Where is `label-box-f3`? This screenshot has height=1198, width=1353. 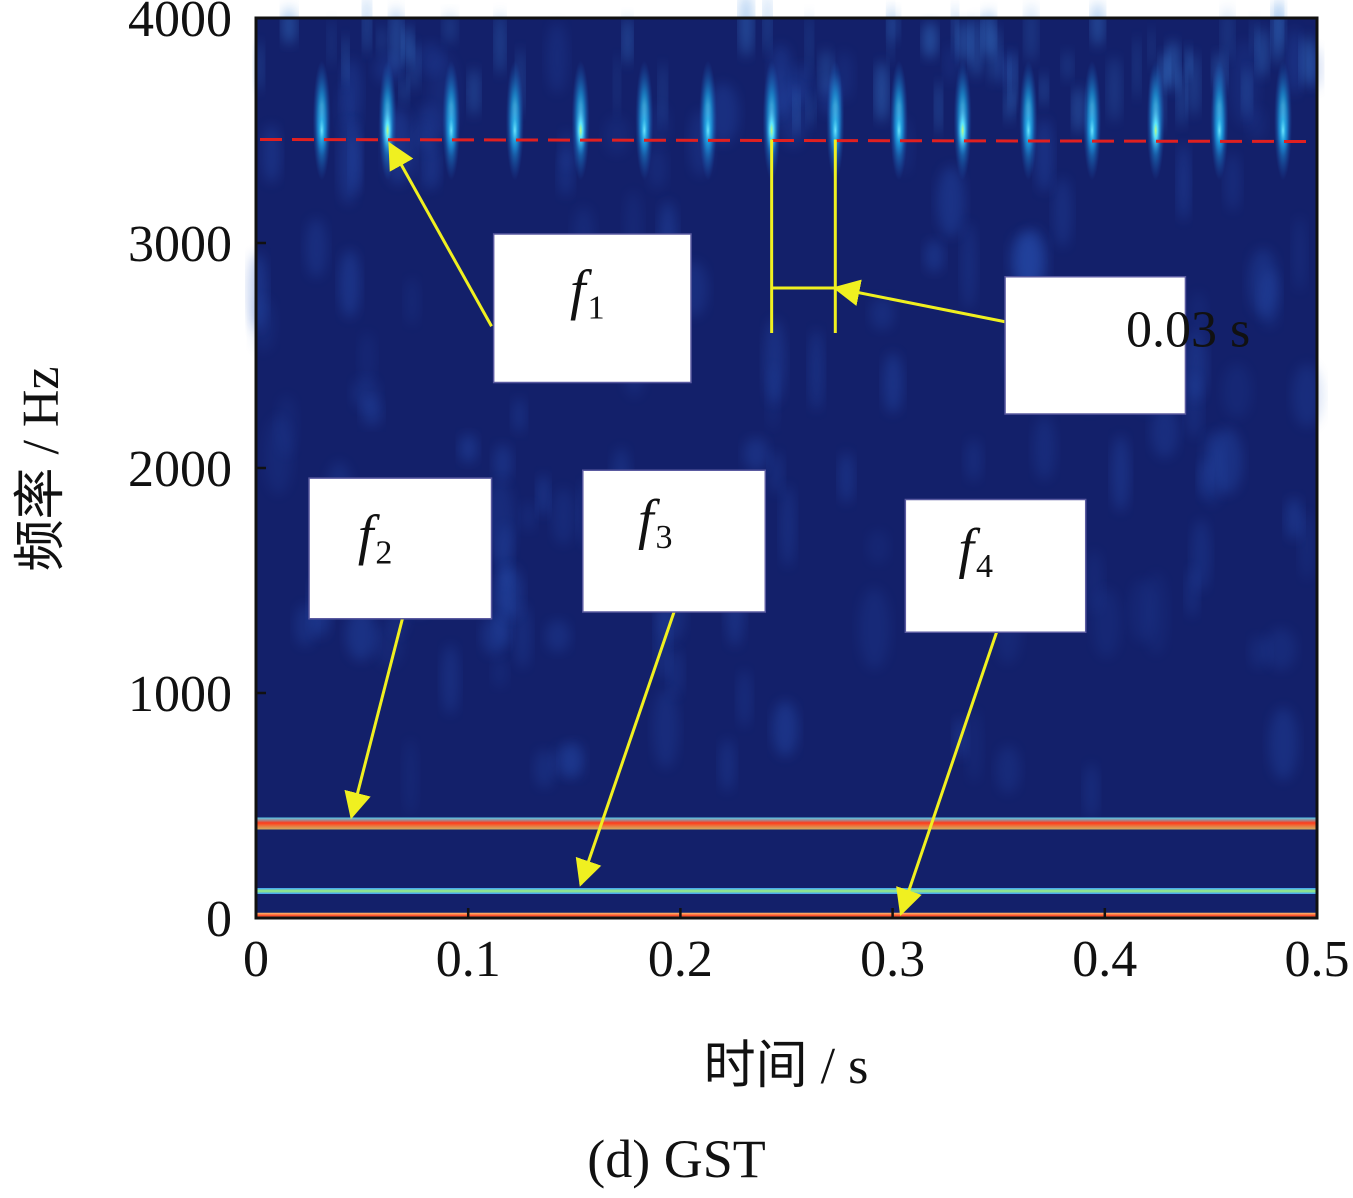
label-box-f3 is located at coordinates (674, 541).